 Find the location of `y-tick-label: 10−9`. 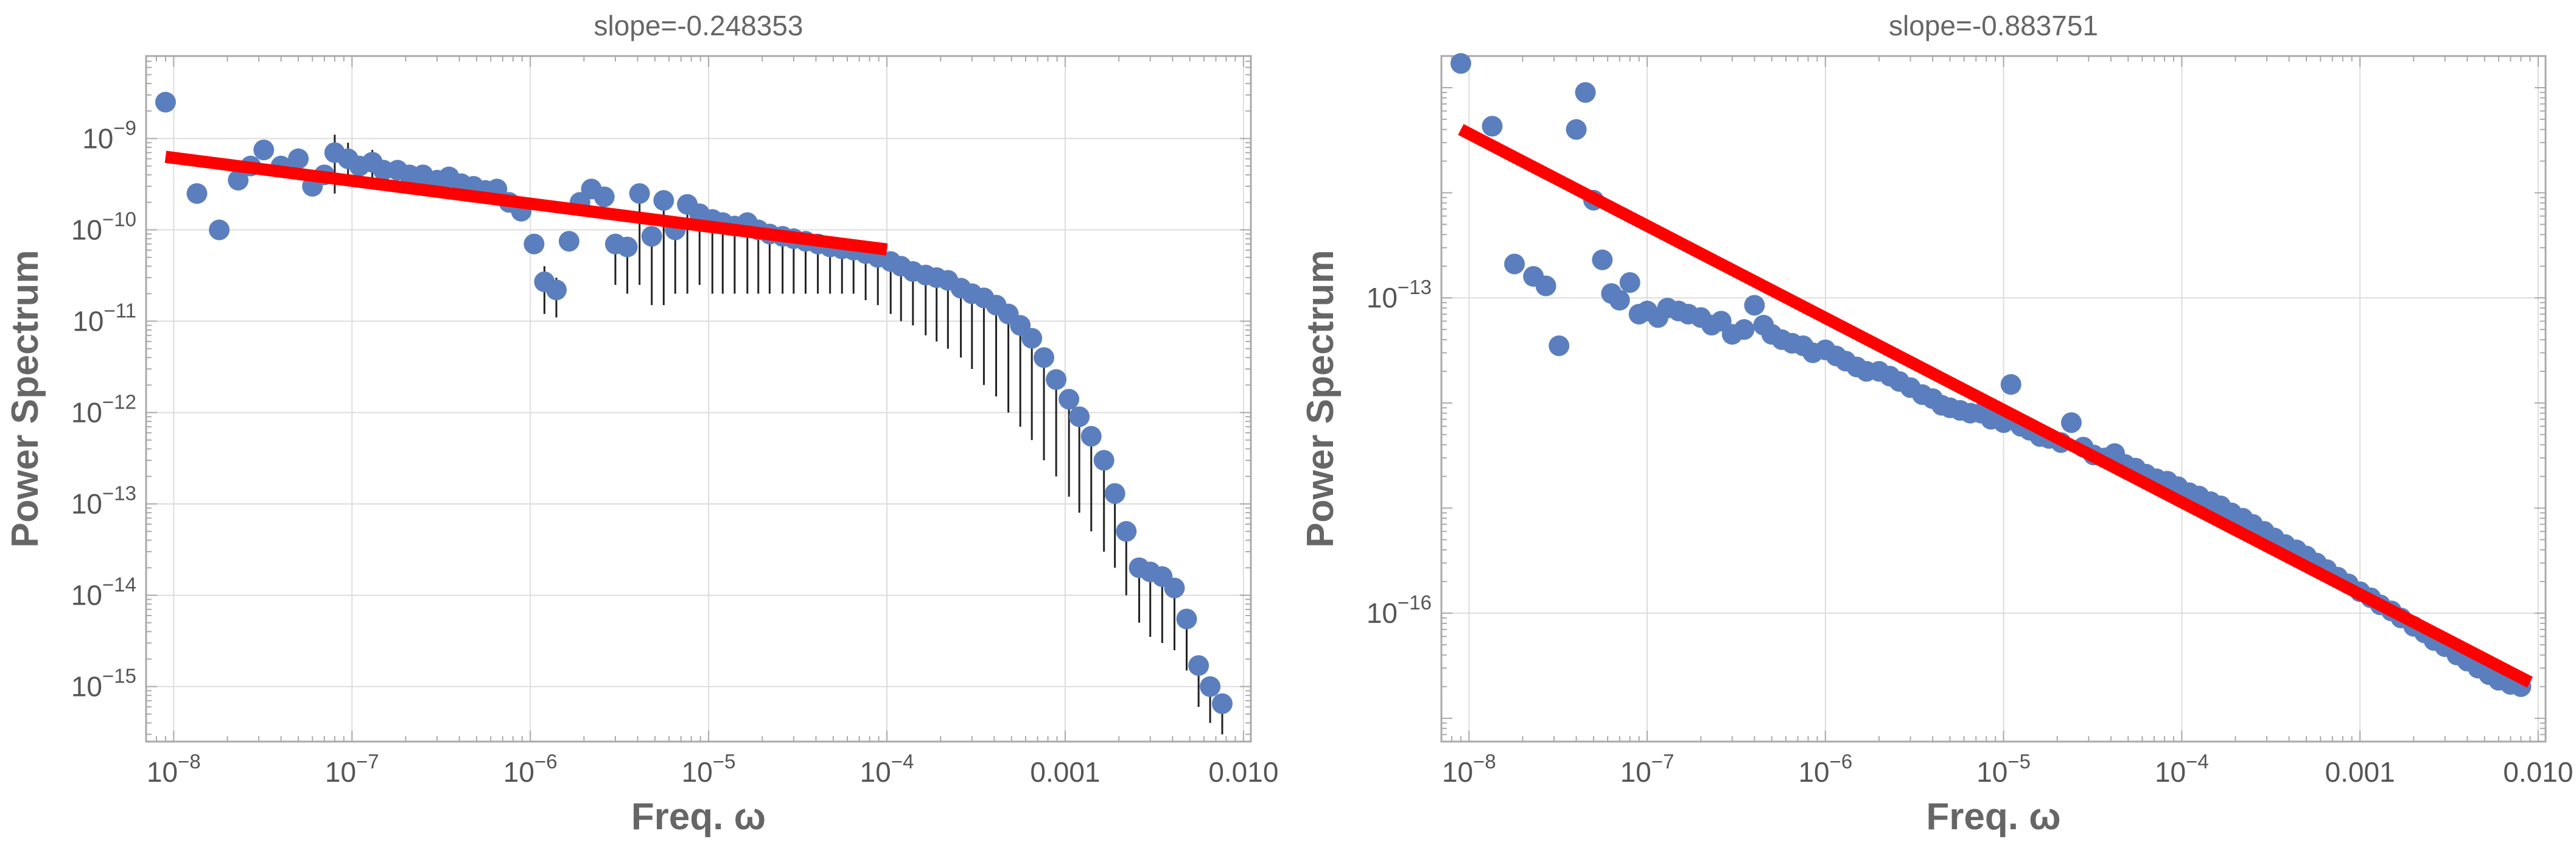

y-tick-label: 10−9 is located at coordinates (109, 135).